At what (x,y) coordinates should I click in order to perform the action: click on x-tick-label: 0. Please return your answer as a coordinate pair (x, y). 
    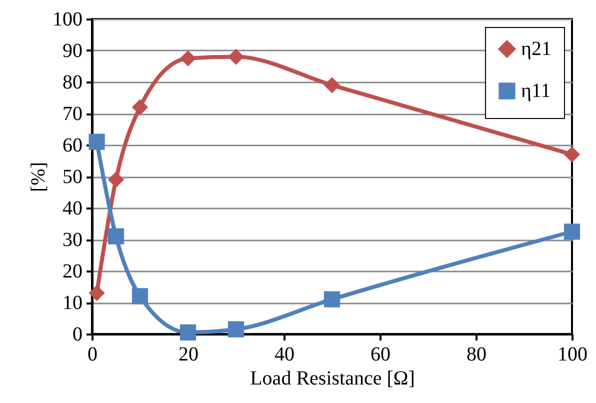
    Looking at the image, I should click on (93, 355).